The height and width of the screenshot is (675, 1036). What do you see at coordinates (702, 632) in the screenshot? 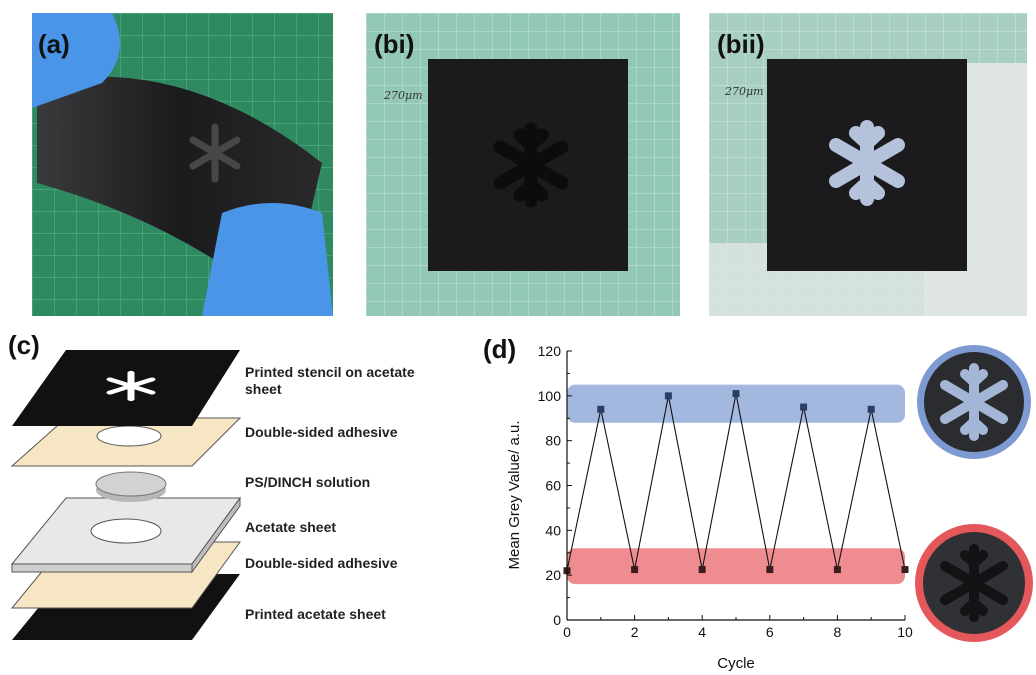
I see `x-tick-label: 4` at bounding box center [702, 632].